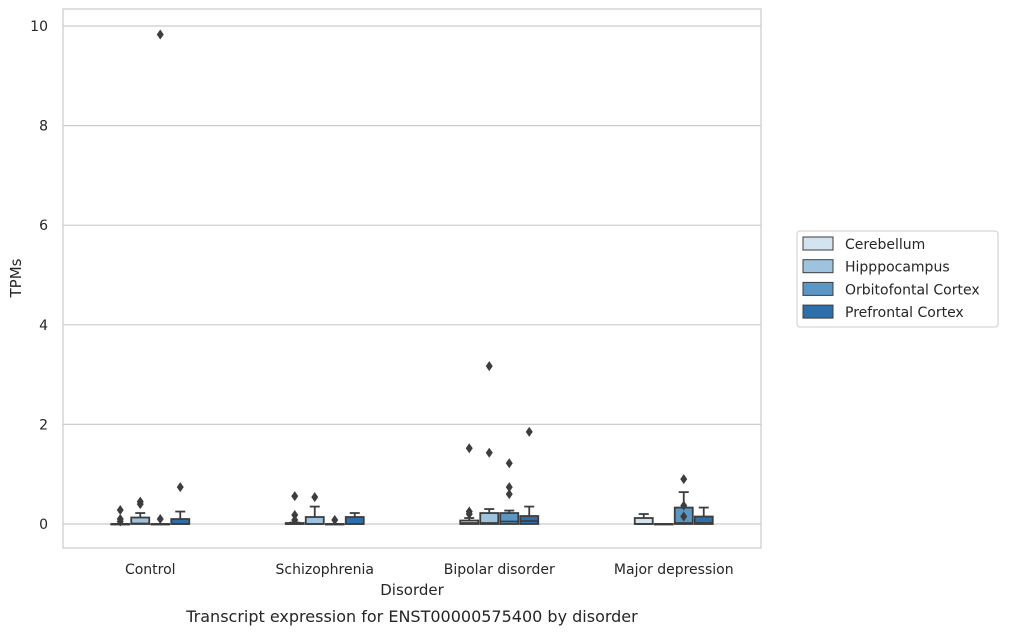 This screenshot has width=1009, height=638. What do you see at coordinates (43, 326) in the screenshot?
I see `y-tick-label: 4` at bounding box center [43, 326].